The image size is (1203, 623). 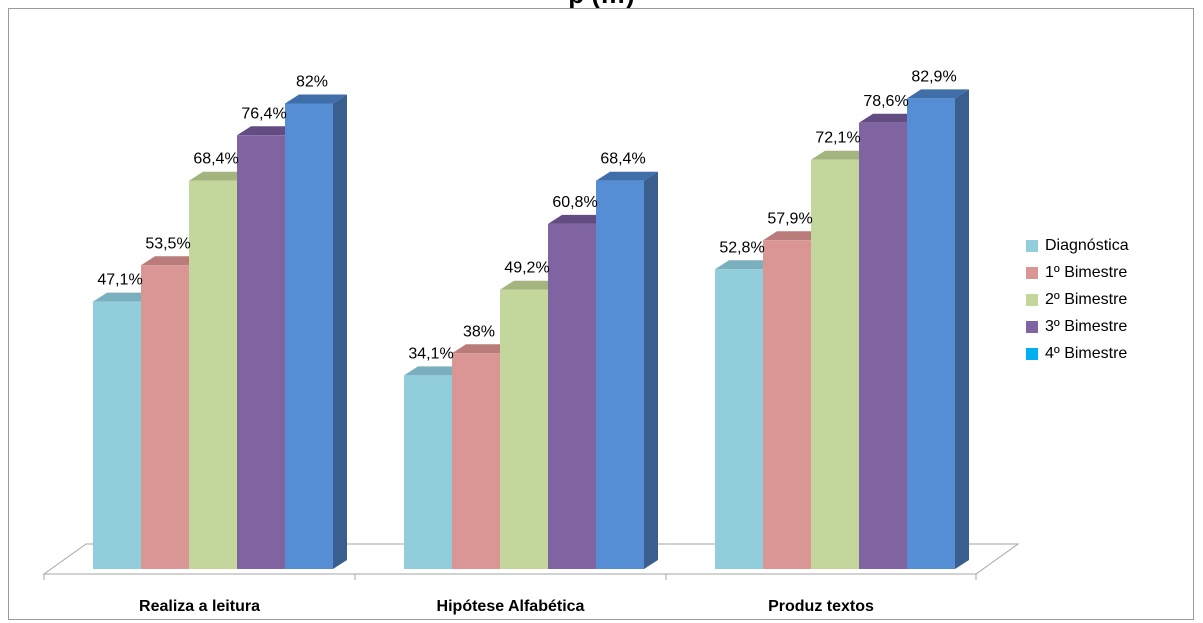 I want to click on data-label: 76,4%, so click(x=263, y=113).